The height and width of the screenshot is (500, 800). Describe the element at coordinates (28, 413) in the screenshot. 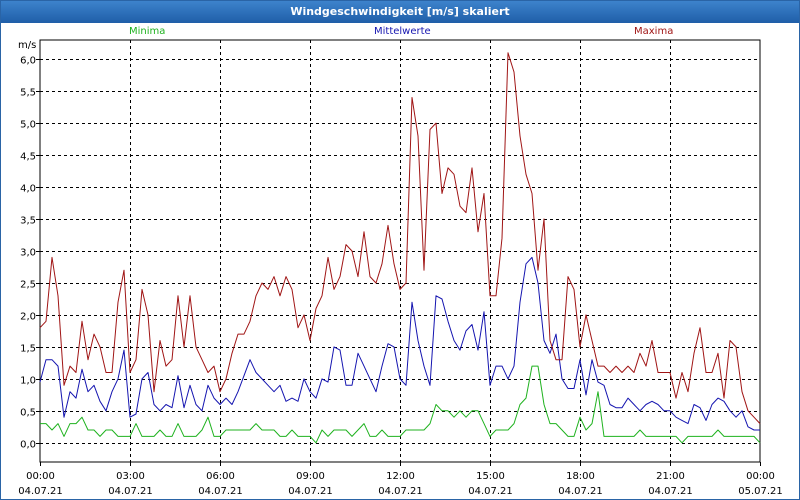

I see `y-tick-label: 0,5` at that location.